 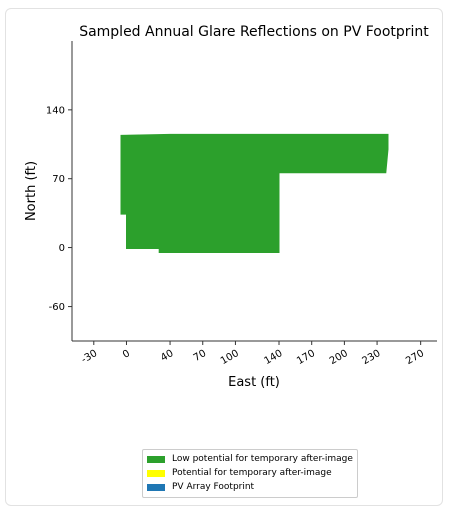 I want to click on legend-item-potential: Potential for temporary after-image, so click(x=250, y=473).